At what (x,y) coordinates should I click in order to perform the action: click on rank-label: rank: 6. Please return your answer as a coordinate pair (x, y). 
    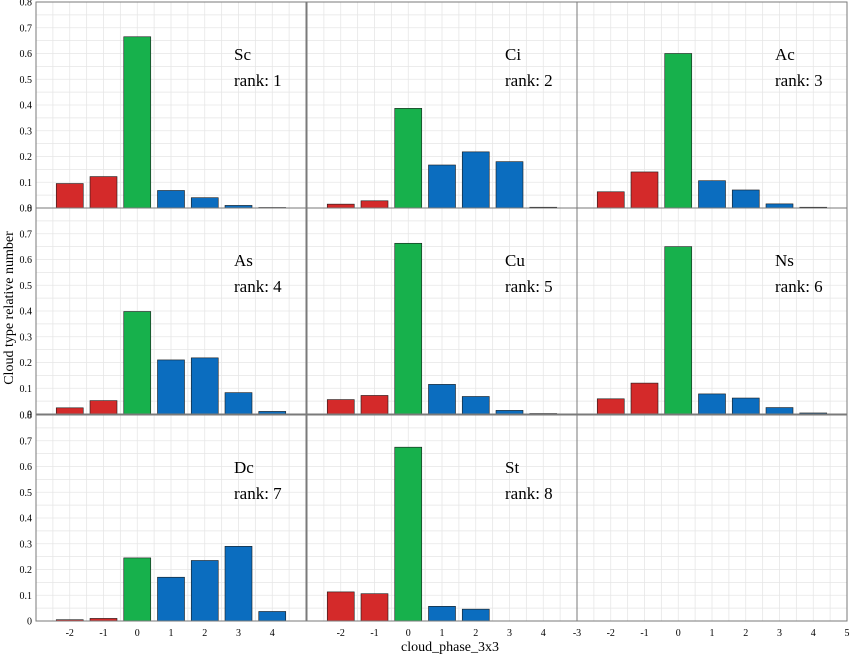
    Looking at the image, I should click on (799, 286).